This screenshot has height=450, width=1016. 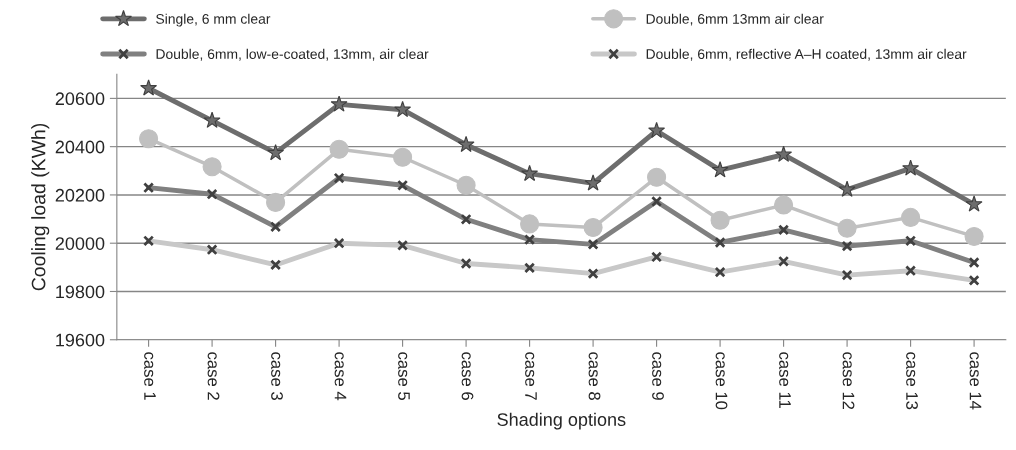 I want to click on x-tick-label: case 14, so click(x=975, y=381).